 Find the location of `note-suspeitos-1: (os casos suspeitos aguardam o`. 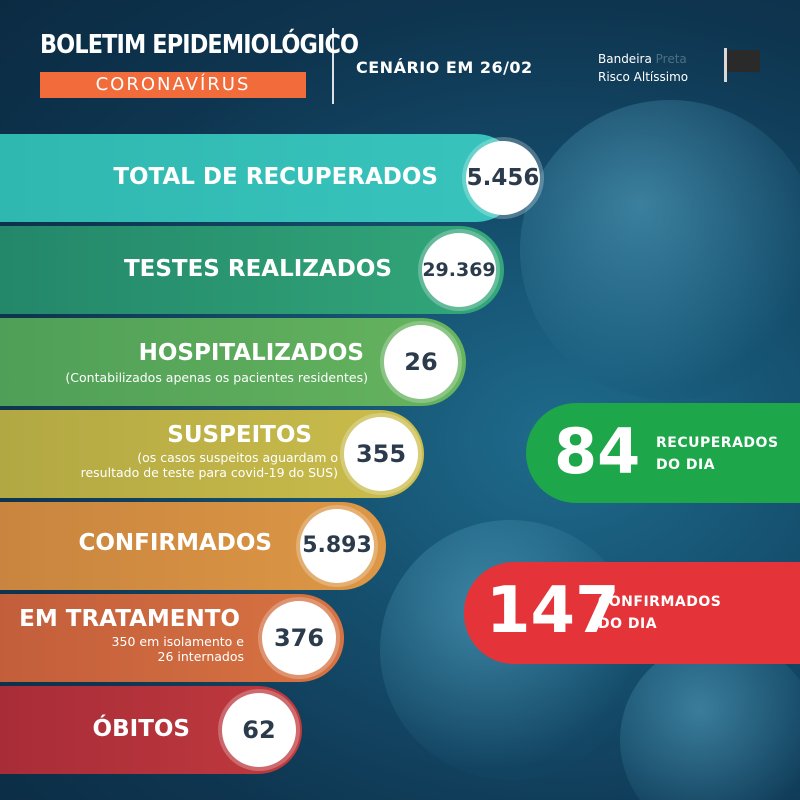

note-suspeitos-1: (os casos suspeitos aguardam o is located at coordinates (237, 457).